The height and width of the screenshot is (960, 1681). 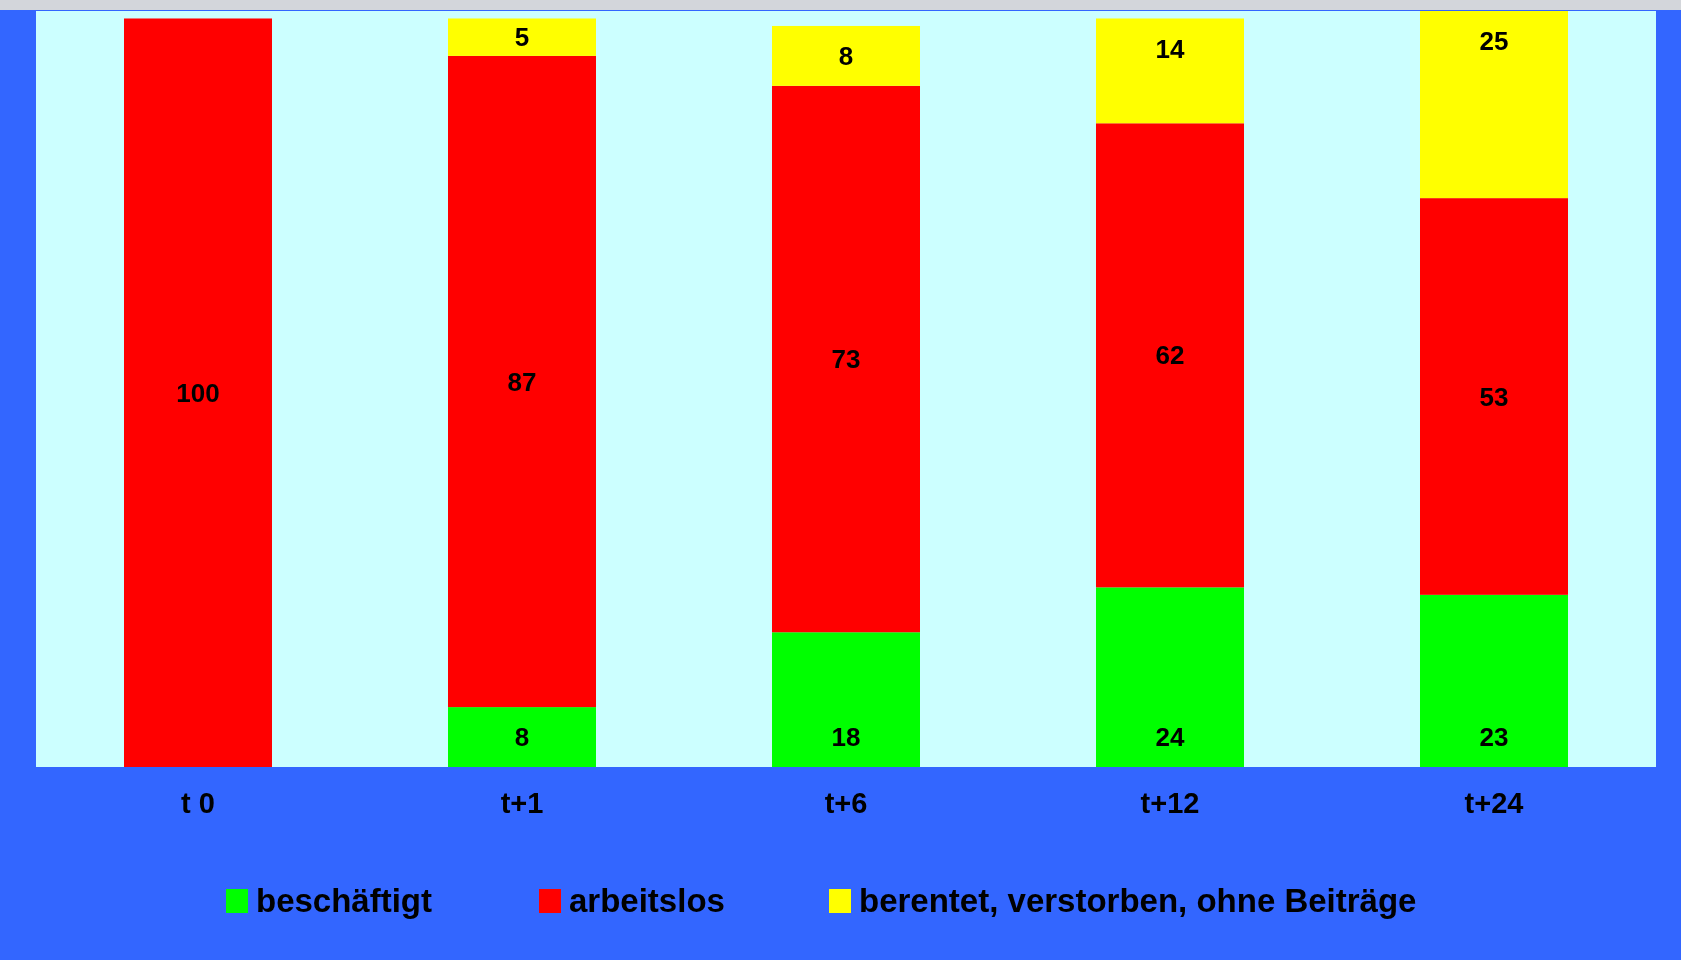 I want to click on x-tick-label: t+1, so click(x=522, y=803).